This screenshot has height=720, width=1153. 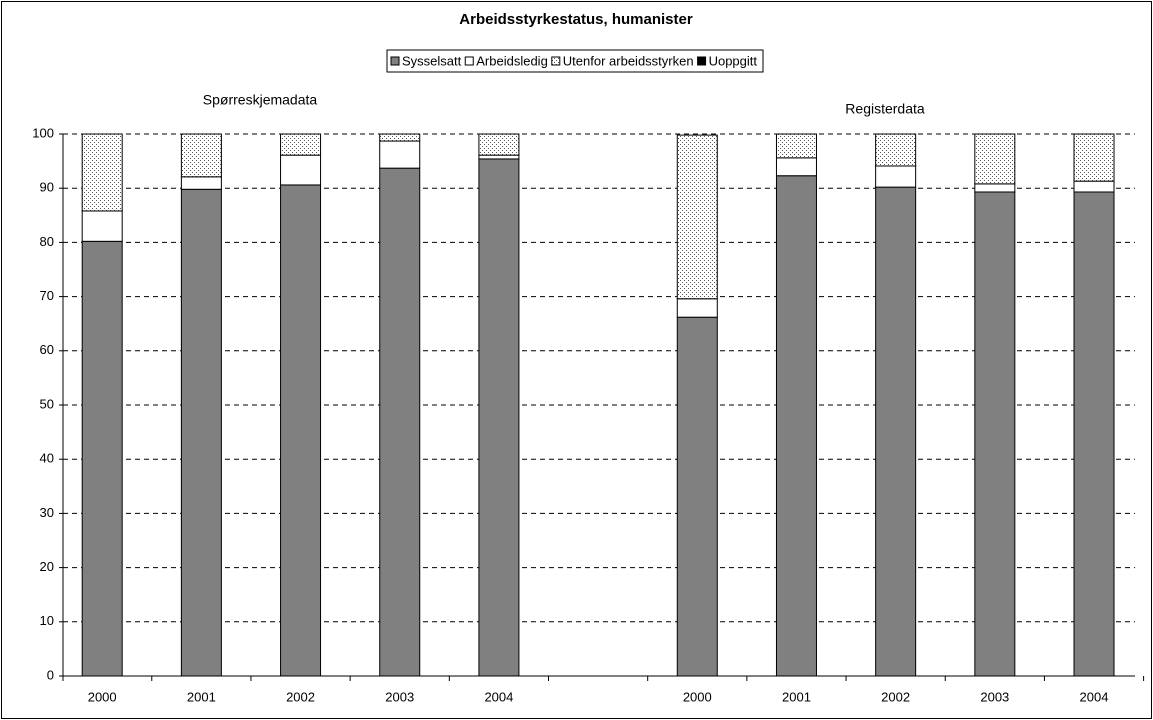 I want to click on legend-label: Arbeidsledig, so click(x=512, y=60).